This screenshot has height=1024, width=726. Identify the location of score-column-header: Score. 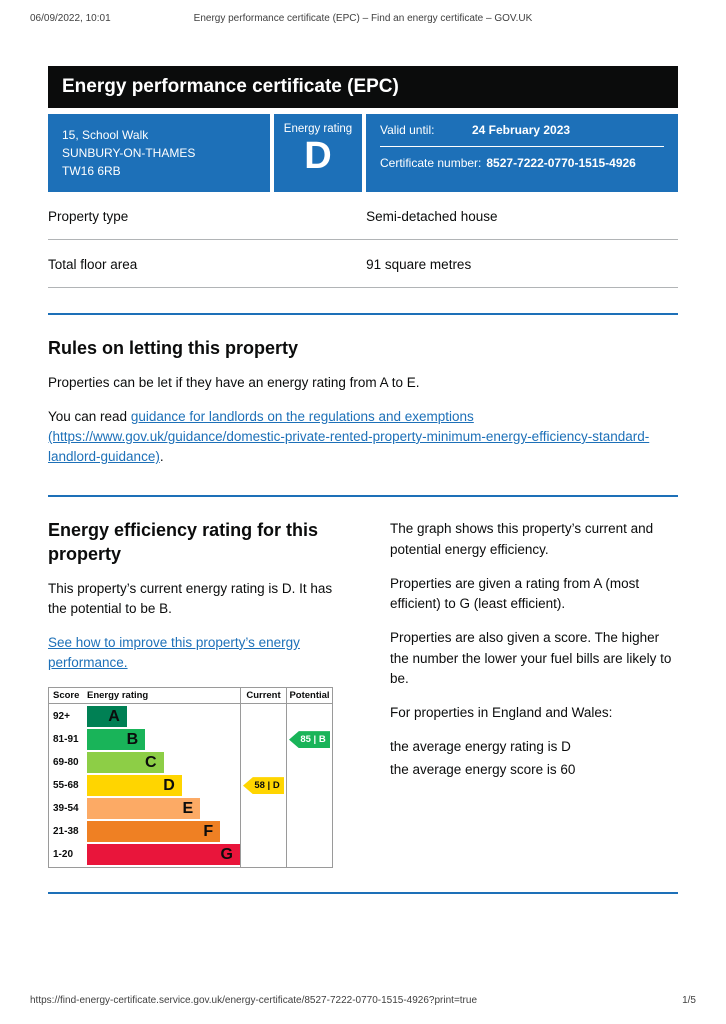
(66, 696).